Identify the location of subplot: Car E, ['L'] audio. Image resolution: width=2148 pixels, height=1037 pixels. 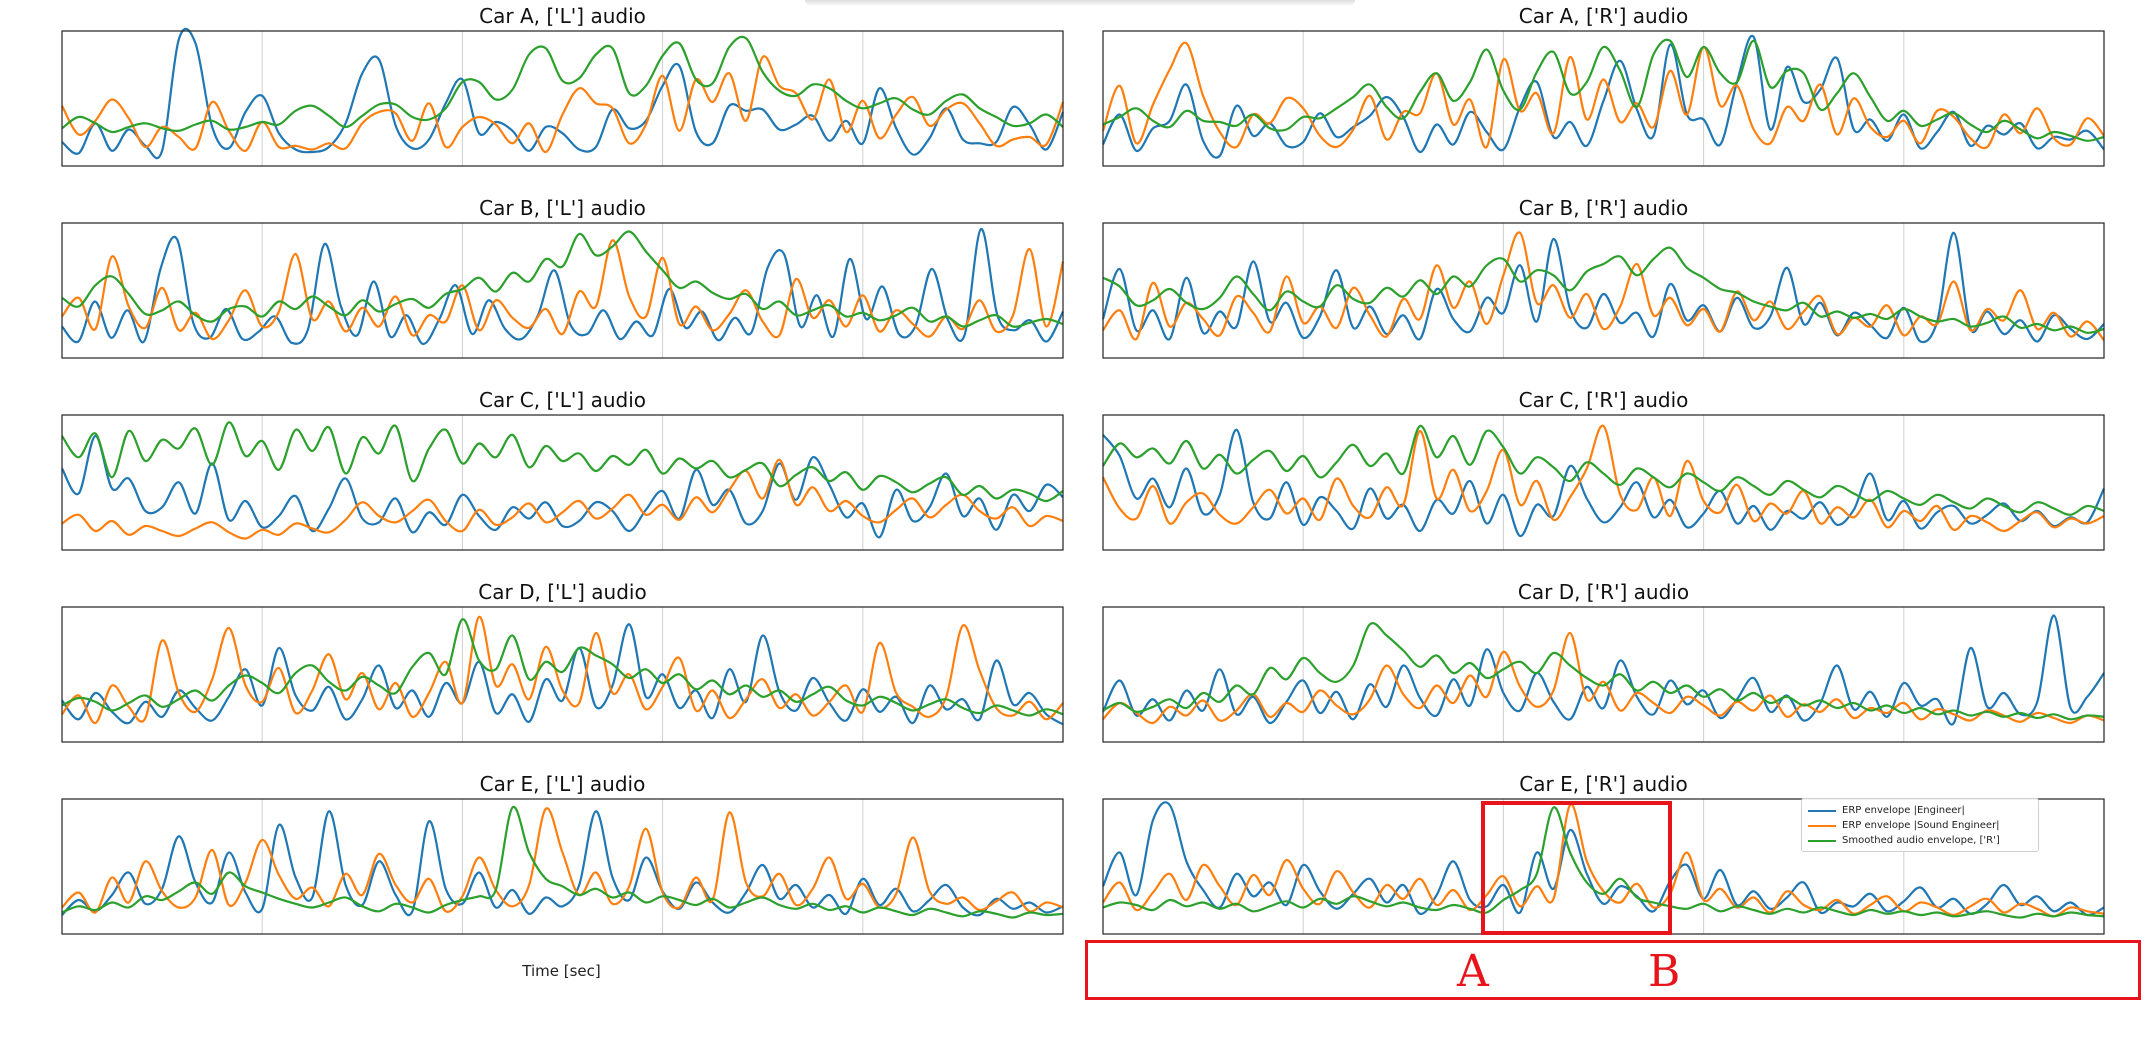
(562, 853).